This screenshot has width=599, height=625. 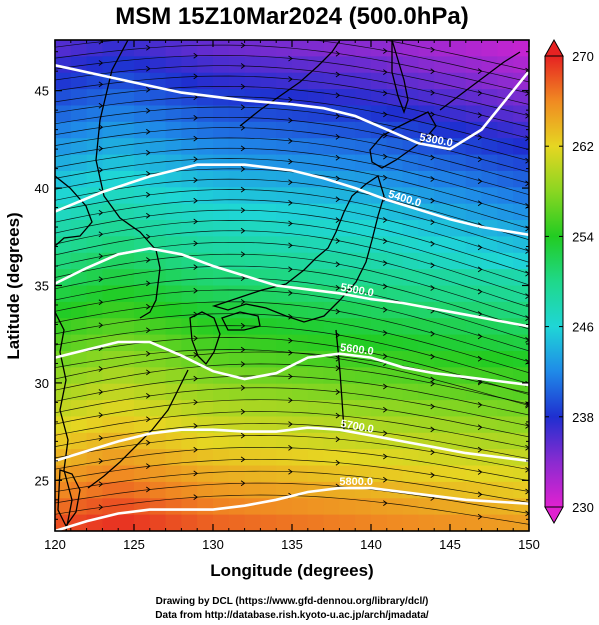 I want to click on contour-line, so click(x=292, y=444).